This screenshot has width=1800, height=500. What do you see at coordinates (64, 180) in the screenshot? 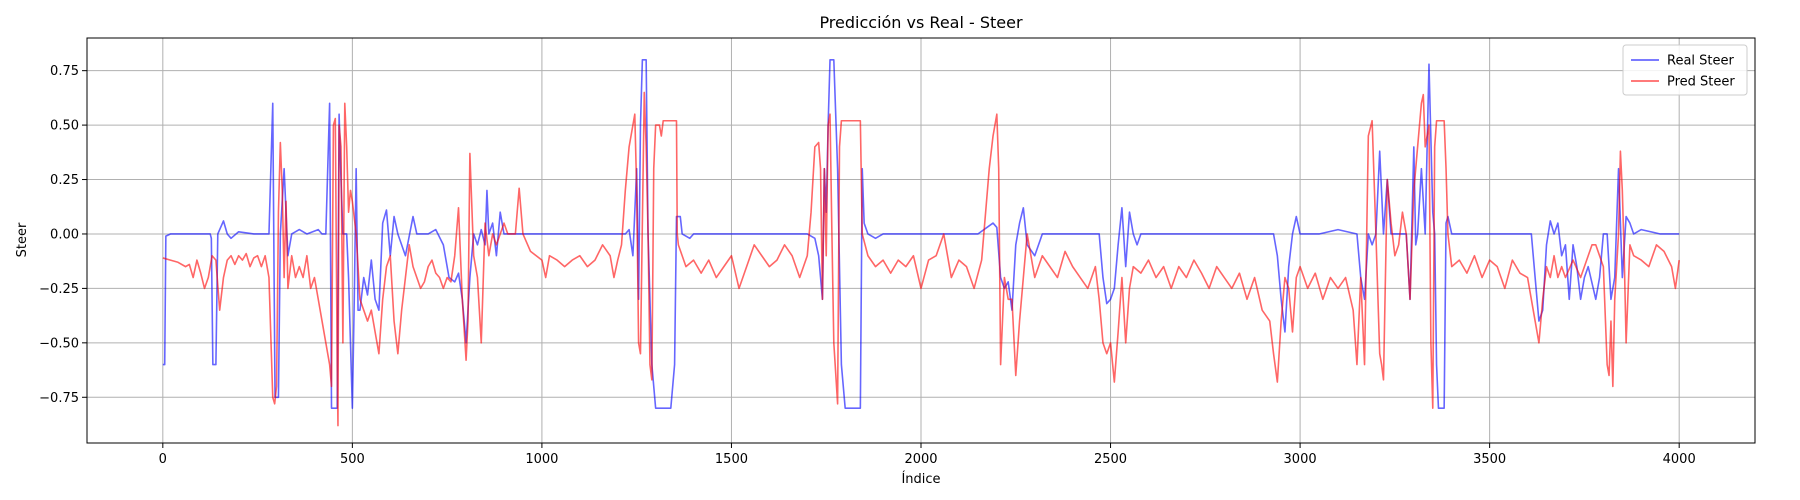
I see `y-tick-label: 0.25` at bounding box center [64, 180].